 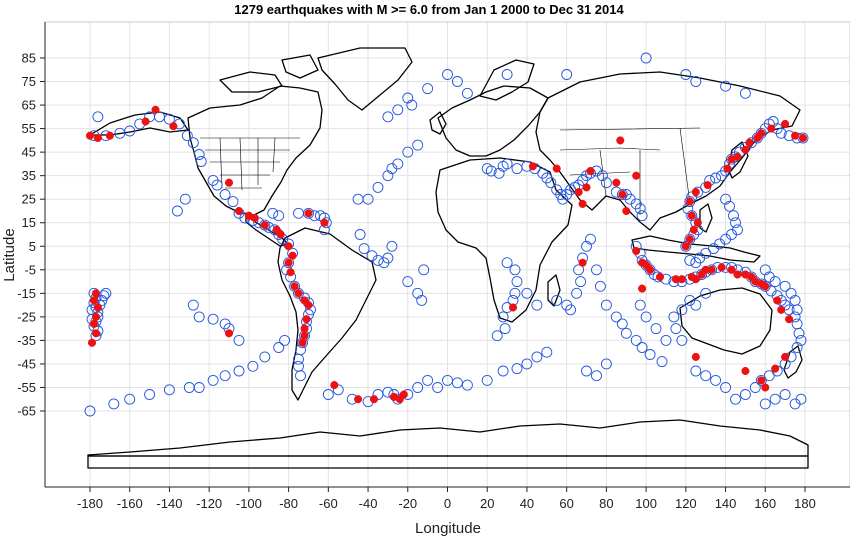 What do you see at coordinates (169, 503) in the screenshot?
I see `x-tick-label: -140` at bounding box center [169, 503].